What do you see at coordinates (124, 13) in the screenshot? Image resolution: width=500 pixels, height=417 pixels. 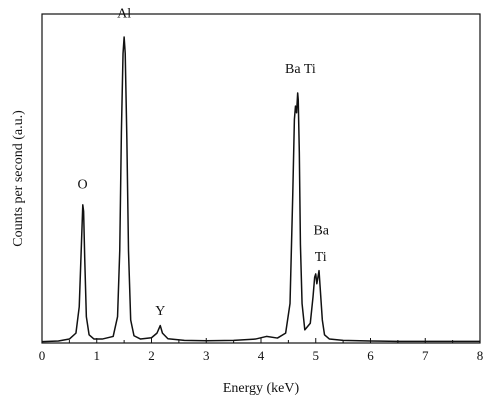 I see `peak-label-al-1: Al` at bounding box center [124, 13].